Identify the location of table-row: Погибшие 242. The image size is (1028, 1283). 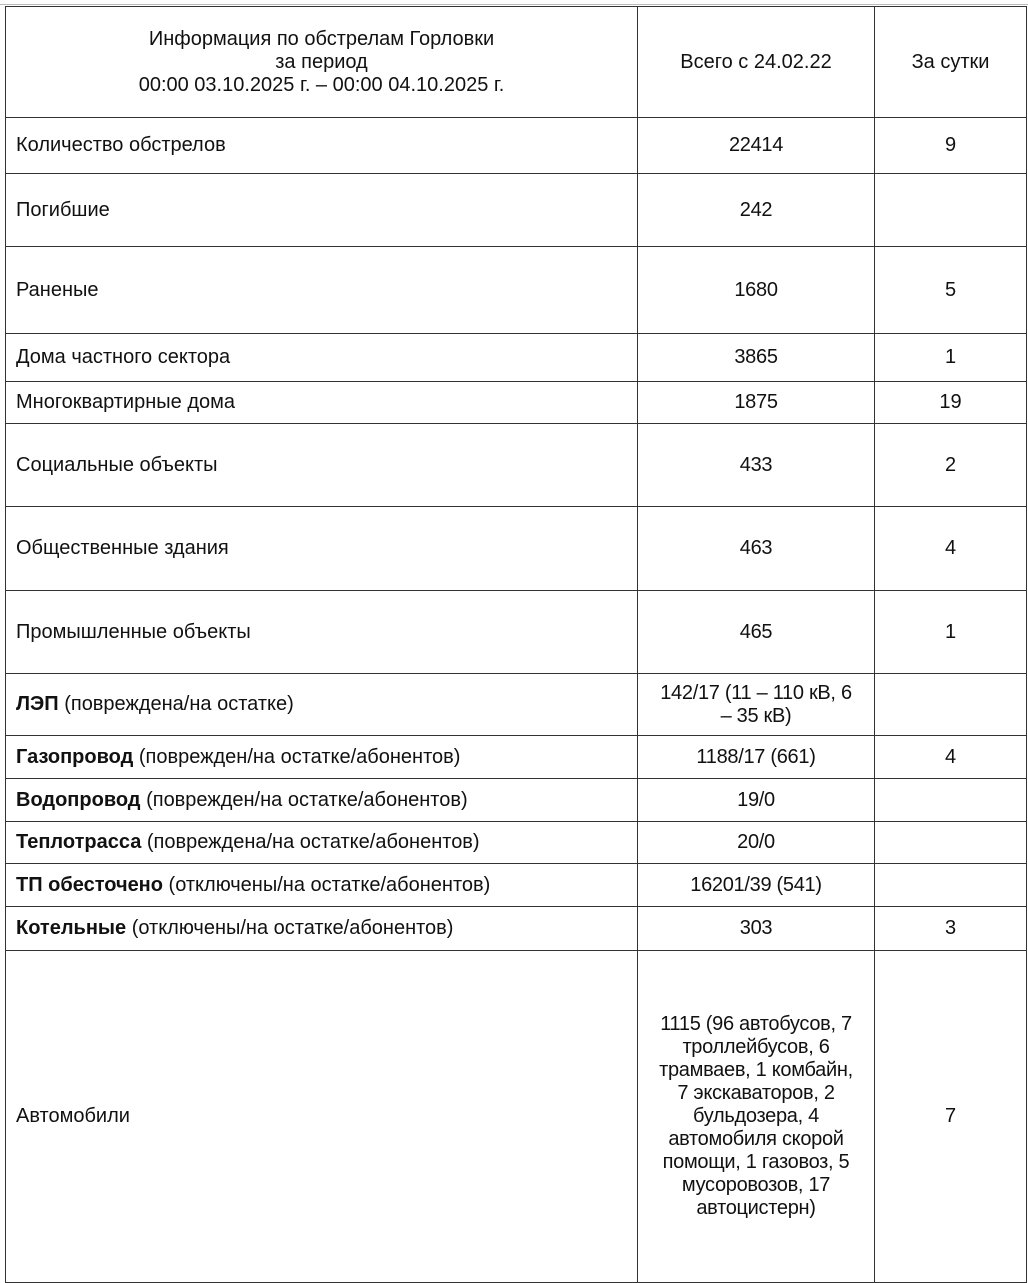
(516, 210).